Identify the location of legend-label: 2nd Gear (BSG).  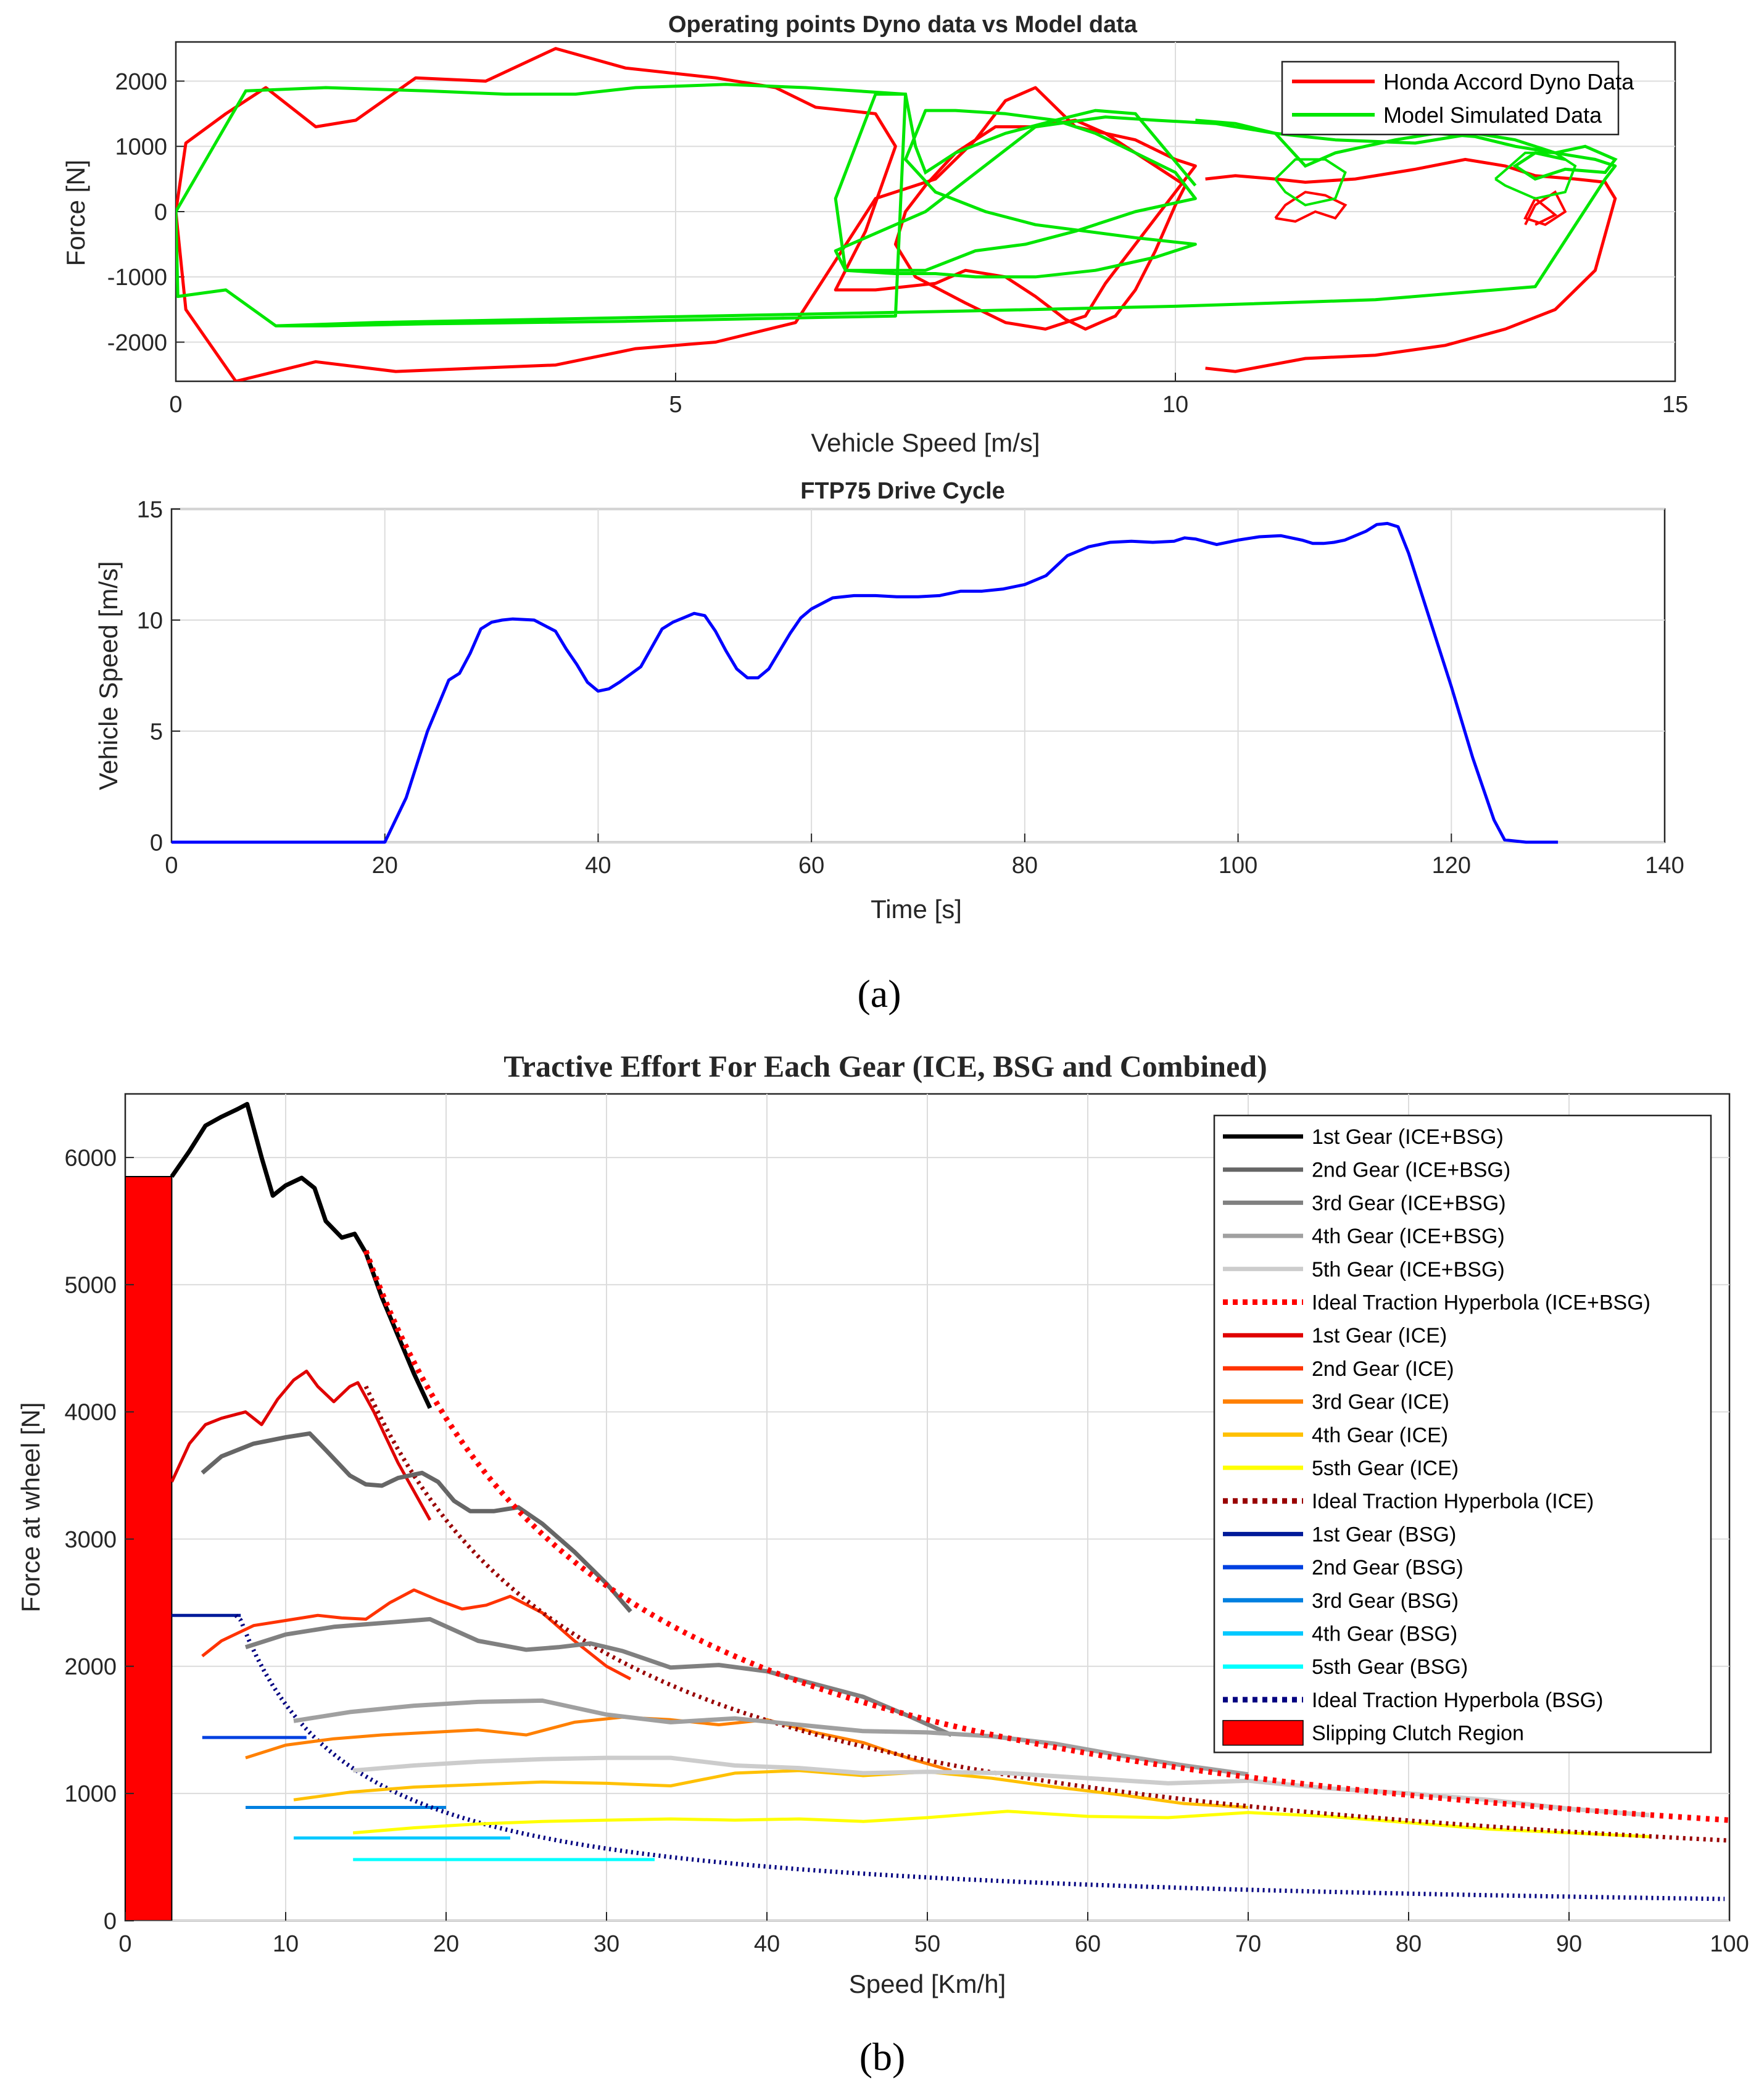
(1388, 1567).